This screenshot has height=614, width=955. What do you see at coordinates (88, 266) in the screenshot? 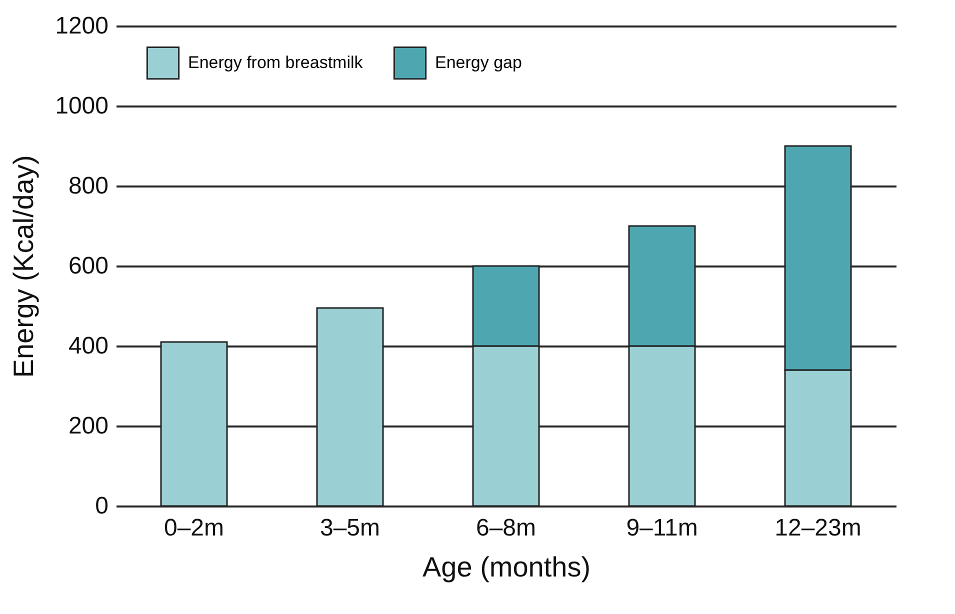
I see `y-tick-label: 600` at bounding box center [88, 266].